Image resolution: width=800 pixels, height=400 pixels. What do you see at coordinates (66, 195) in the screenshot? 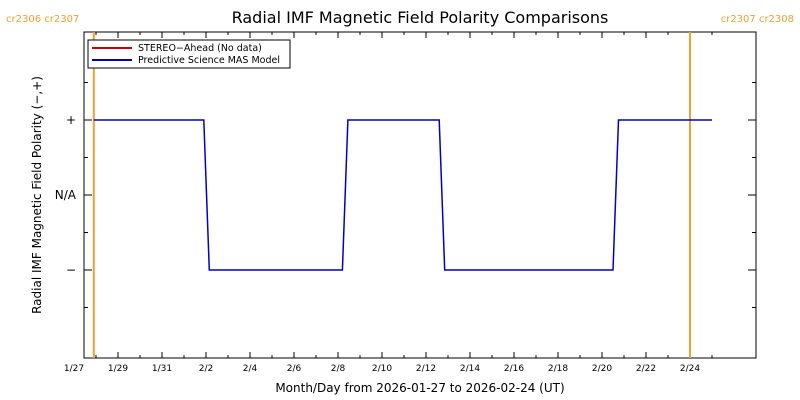
I see `y-tick-label: N/A` at bounding box center [66, 195].